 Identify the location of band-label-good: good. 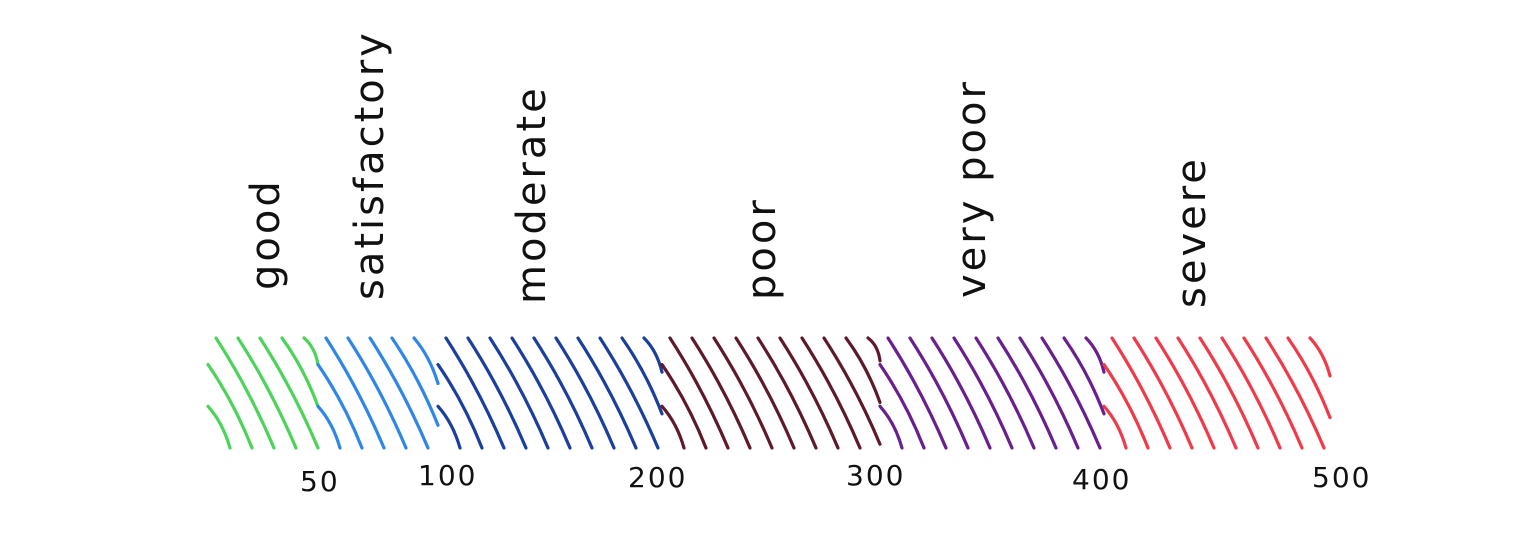
(266, 234).